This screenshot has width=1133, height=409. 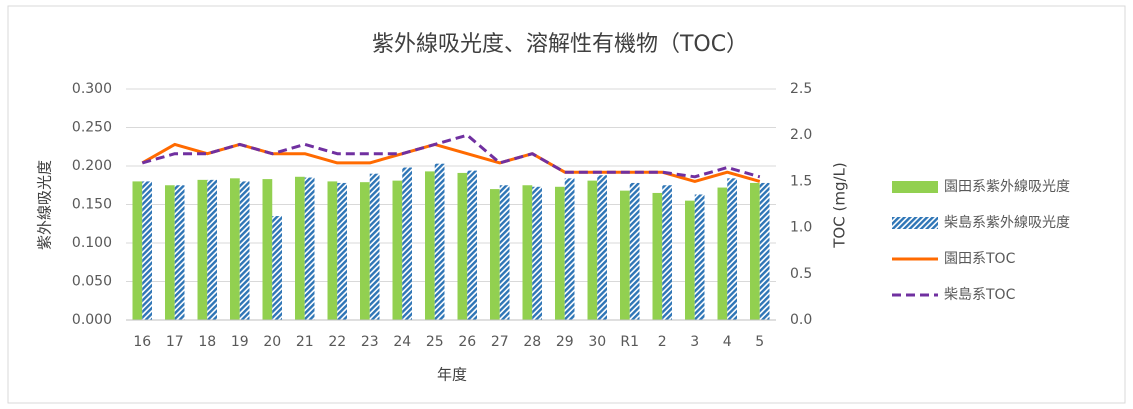 I want to click on x-tick-label: 29, so click(x=565, y=342).